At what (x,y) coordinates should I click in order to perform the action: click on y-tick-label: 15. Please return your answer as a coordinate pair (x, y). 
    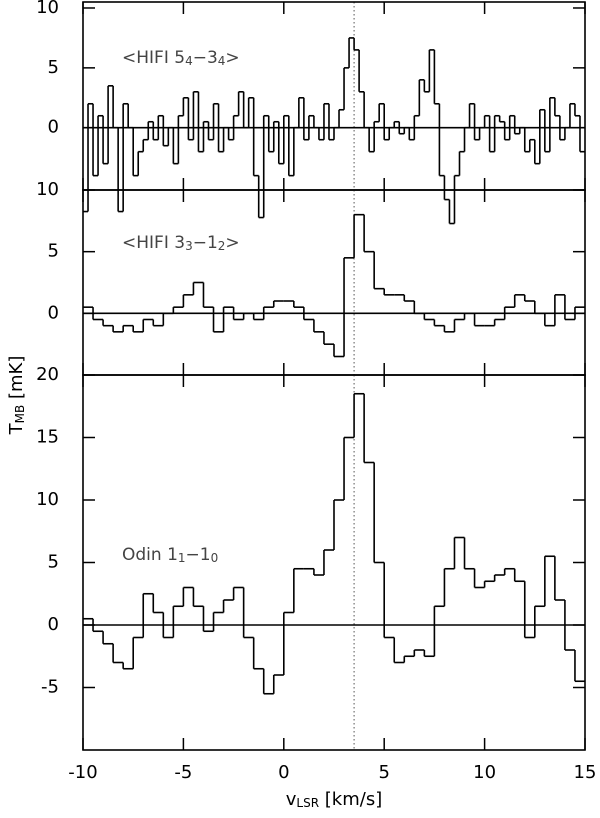
    Looking at the image, I should click on (47, 437).